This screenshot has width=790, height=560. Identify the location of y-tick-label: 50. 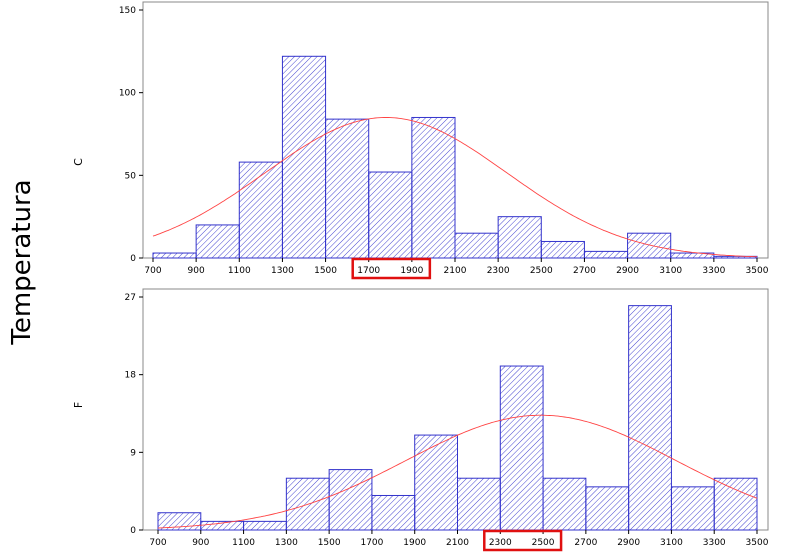
(131, 176).